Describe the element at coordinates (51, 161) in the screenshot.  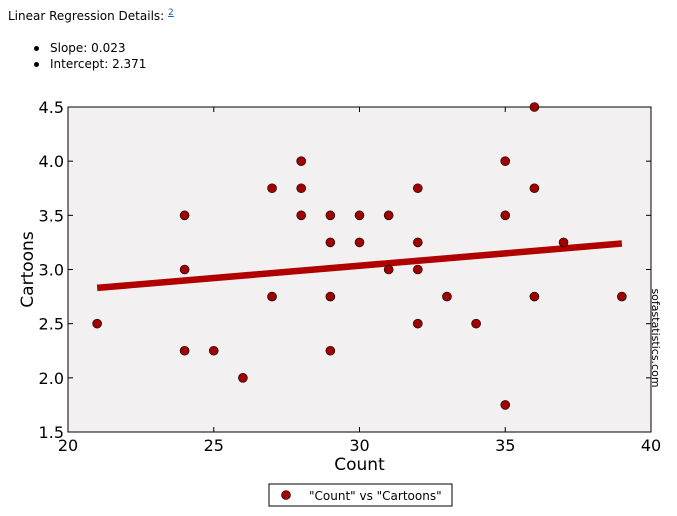
I see `y-tick-label: 4.0` at that location.